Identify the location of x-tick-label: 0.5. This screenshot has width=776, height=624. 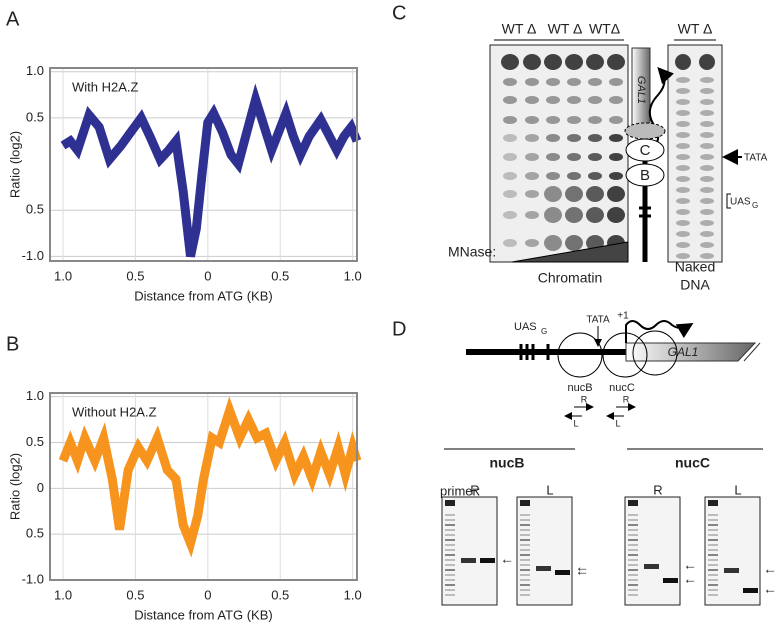
(135, 275).